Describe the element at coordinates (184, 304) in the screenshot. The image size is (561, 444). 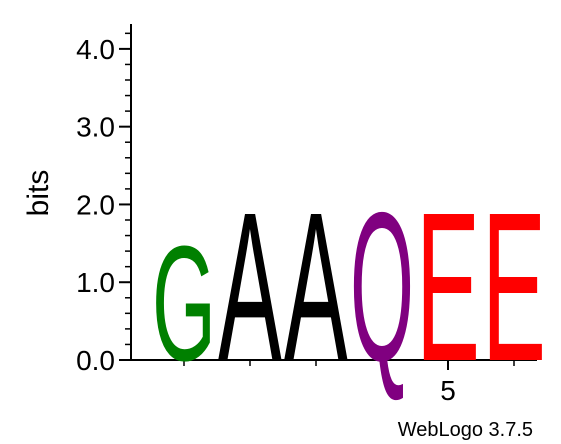
I see `logo-letter-g: G` at that location.